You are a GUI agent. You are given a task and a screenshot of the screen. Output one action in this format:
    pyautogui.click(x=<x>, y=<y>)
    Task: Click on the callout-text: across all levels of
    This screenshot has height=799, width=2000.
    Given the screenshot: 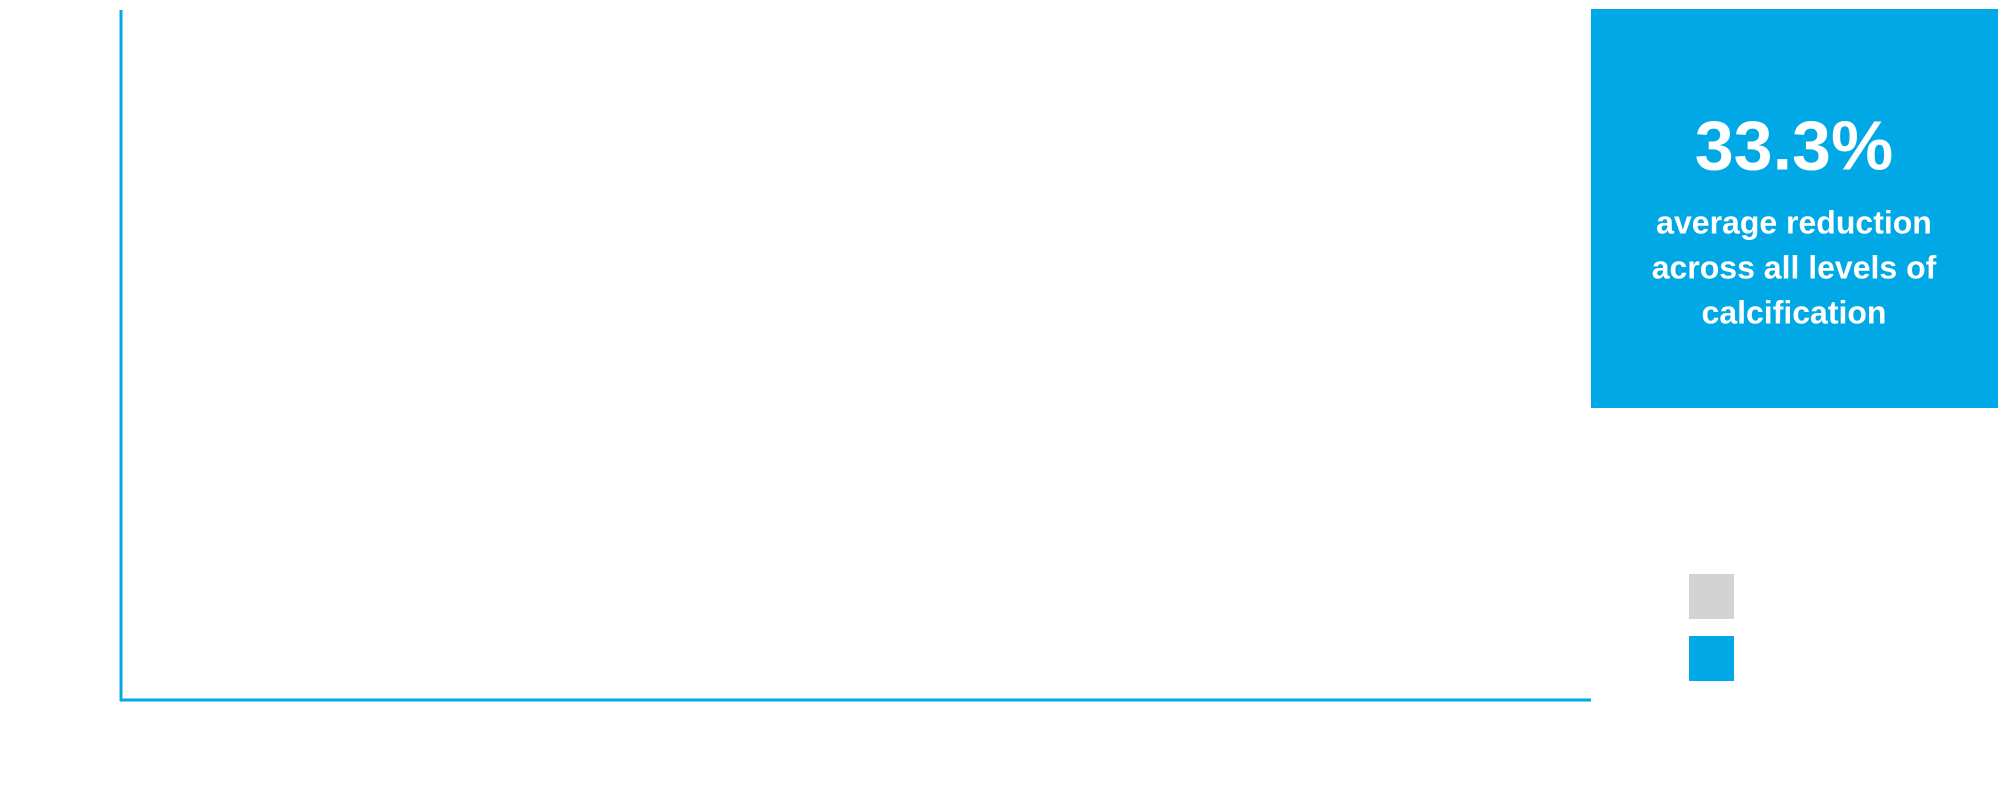 What is the action you would take?
    pyautogui.click(x=1794, y=267)
    